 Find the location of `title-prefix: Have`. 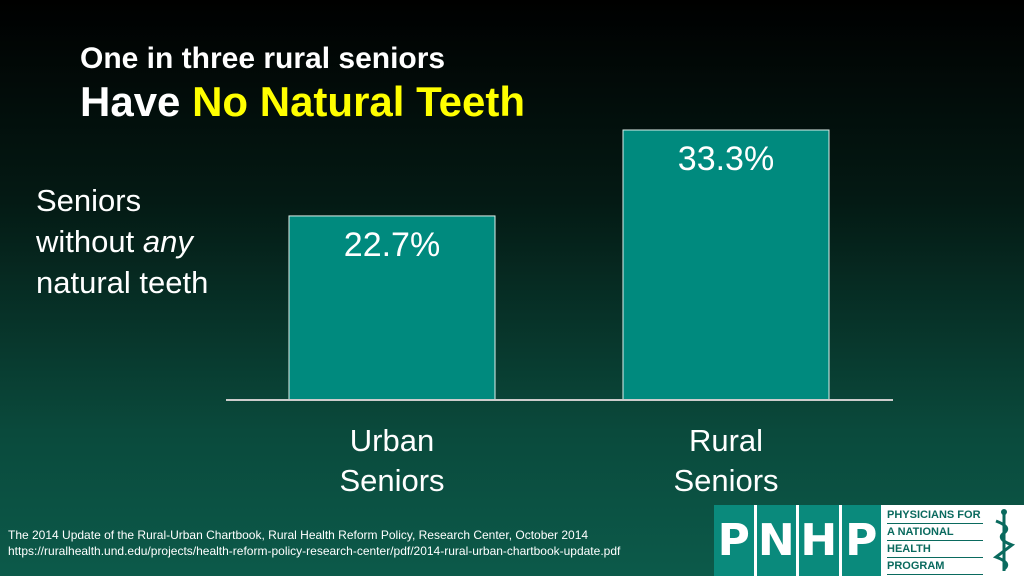

title-prefix: Have is located at coordinates (136, 101).